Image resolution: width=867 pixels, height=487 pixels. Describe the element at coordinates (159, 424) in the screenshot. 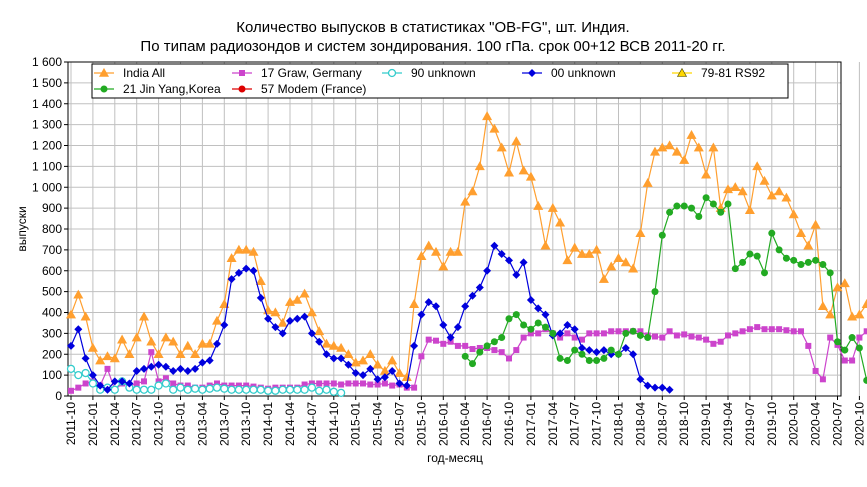

I see `x-tick-label: 2012-10` at that location.